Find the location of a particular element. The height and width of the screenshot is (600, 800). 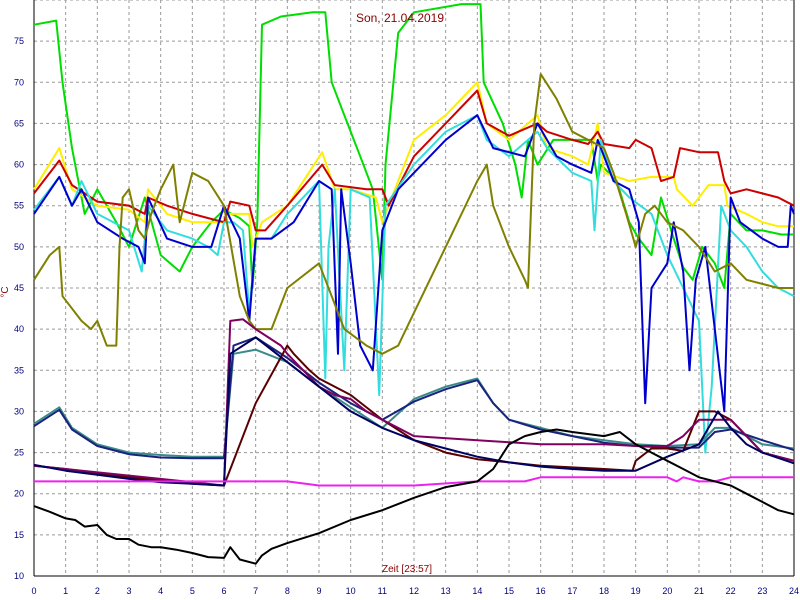

x-tick-label: 7 is located at coordinates (255, 591).